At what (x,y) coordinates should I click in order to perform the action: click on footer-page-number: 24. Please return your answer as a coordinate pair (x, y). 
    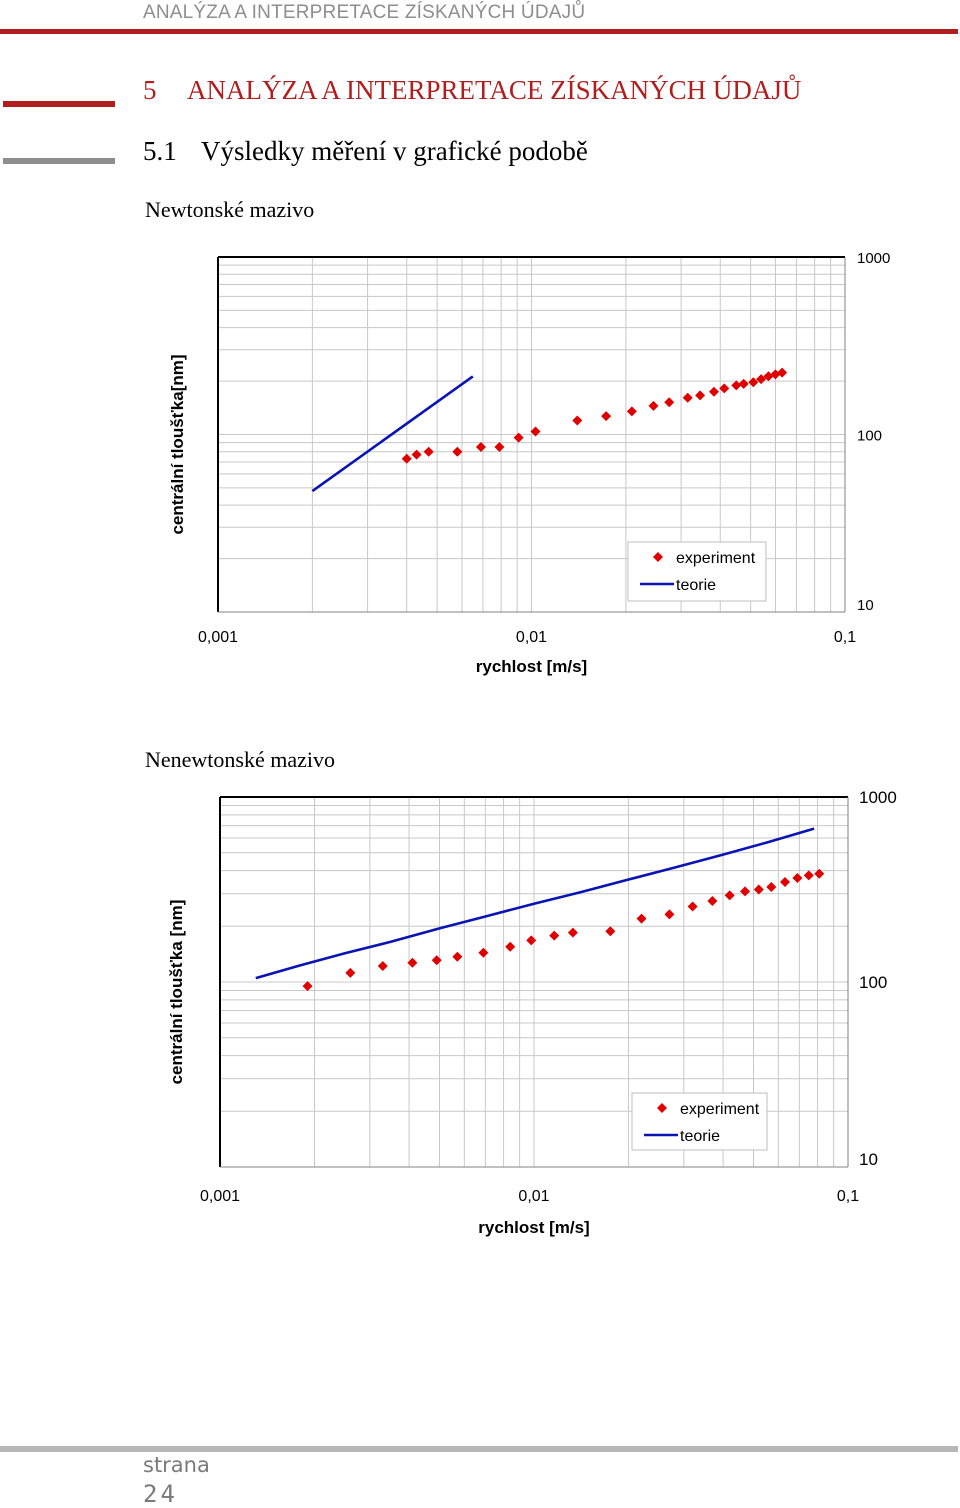
    Looking at the image, I should click on (160, 1494).